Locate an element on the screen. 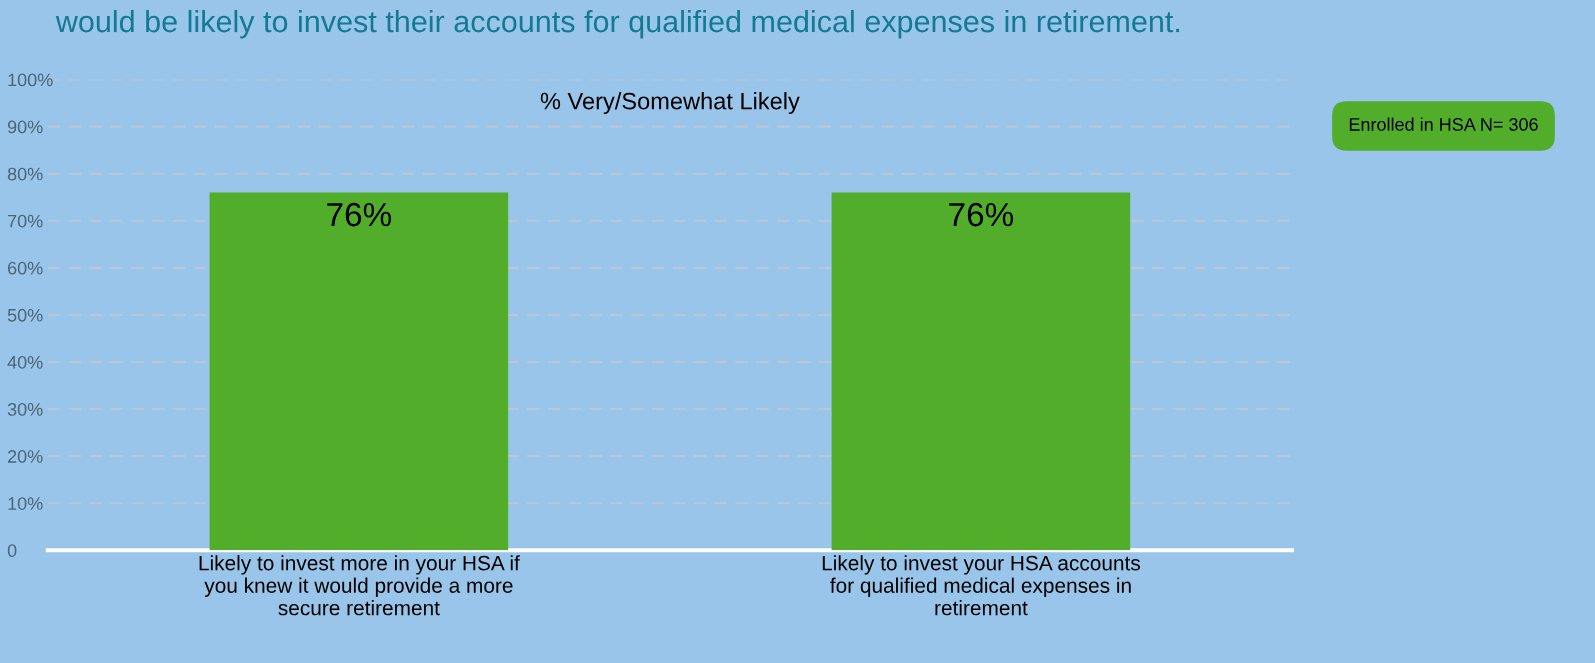 The image size is (1595, 663). chart-subtitle: % Very/Somewhat Likely is located at coordinates (670, 103).